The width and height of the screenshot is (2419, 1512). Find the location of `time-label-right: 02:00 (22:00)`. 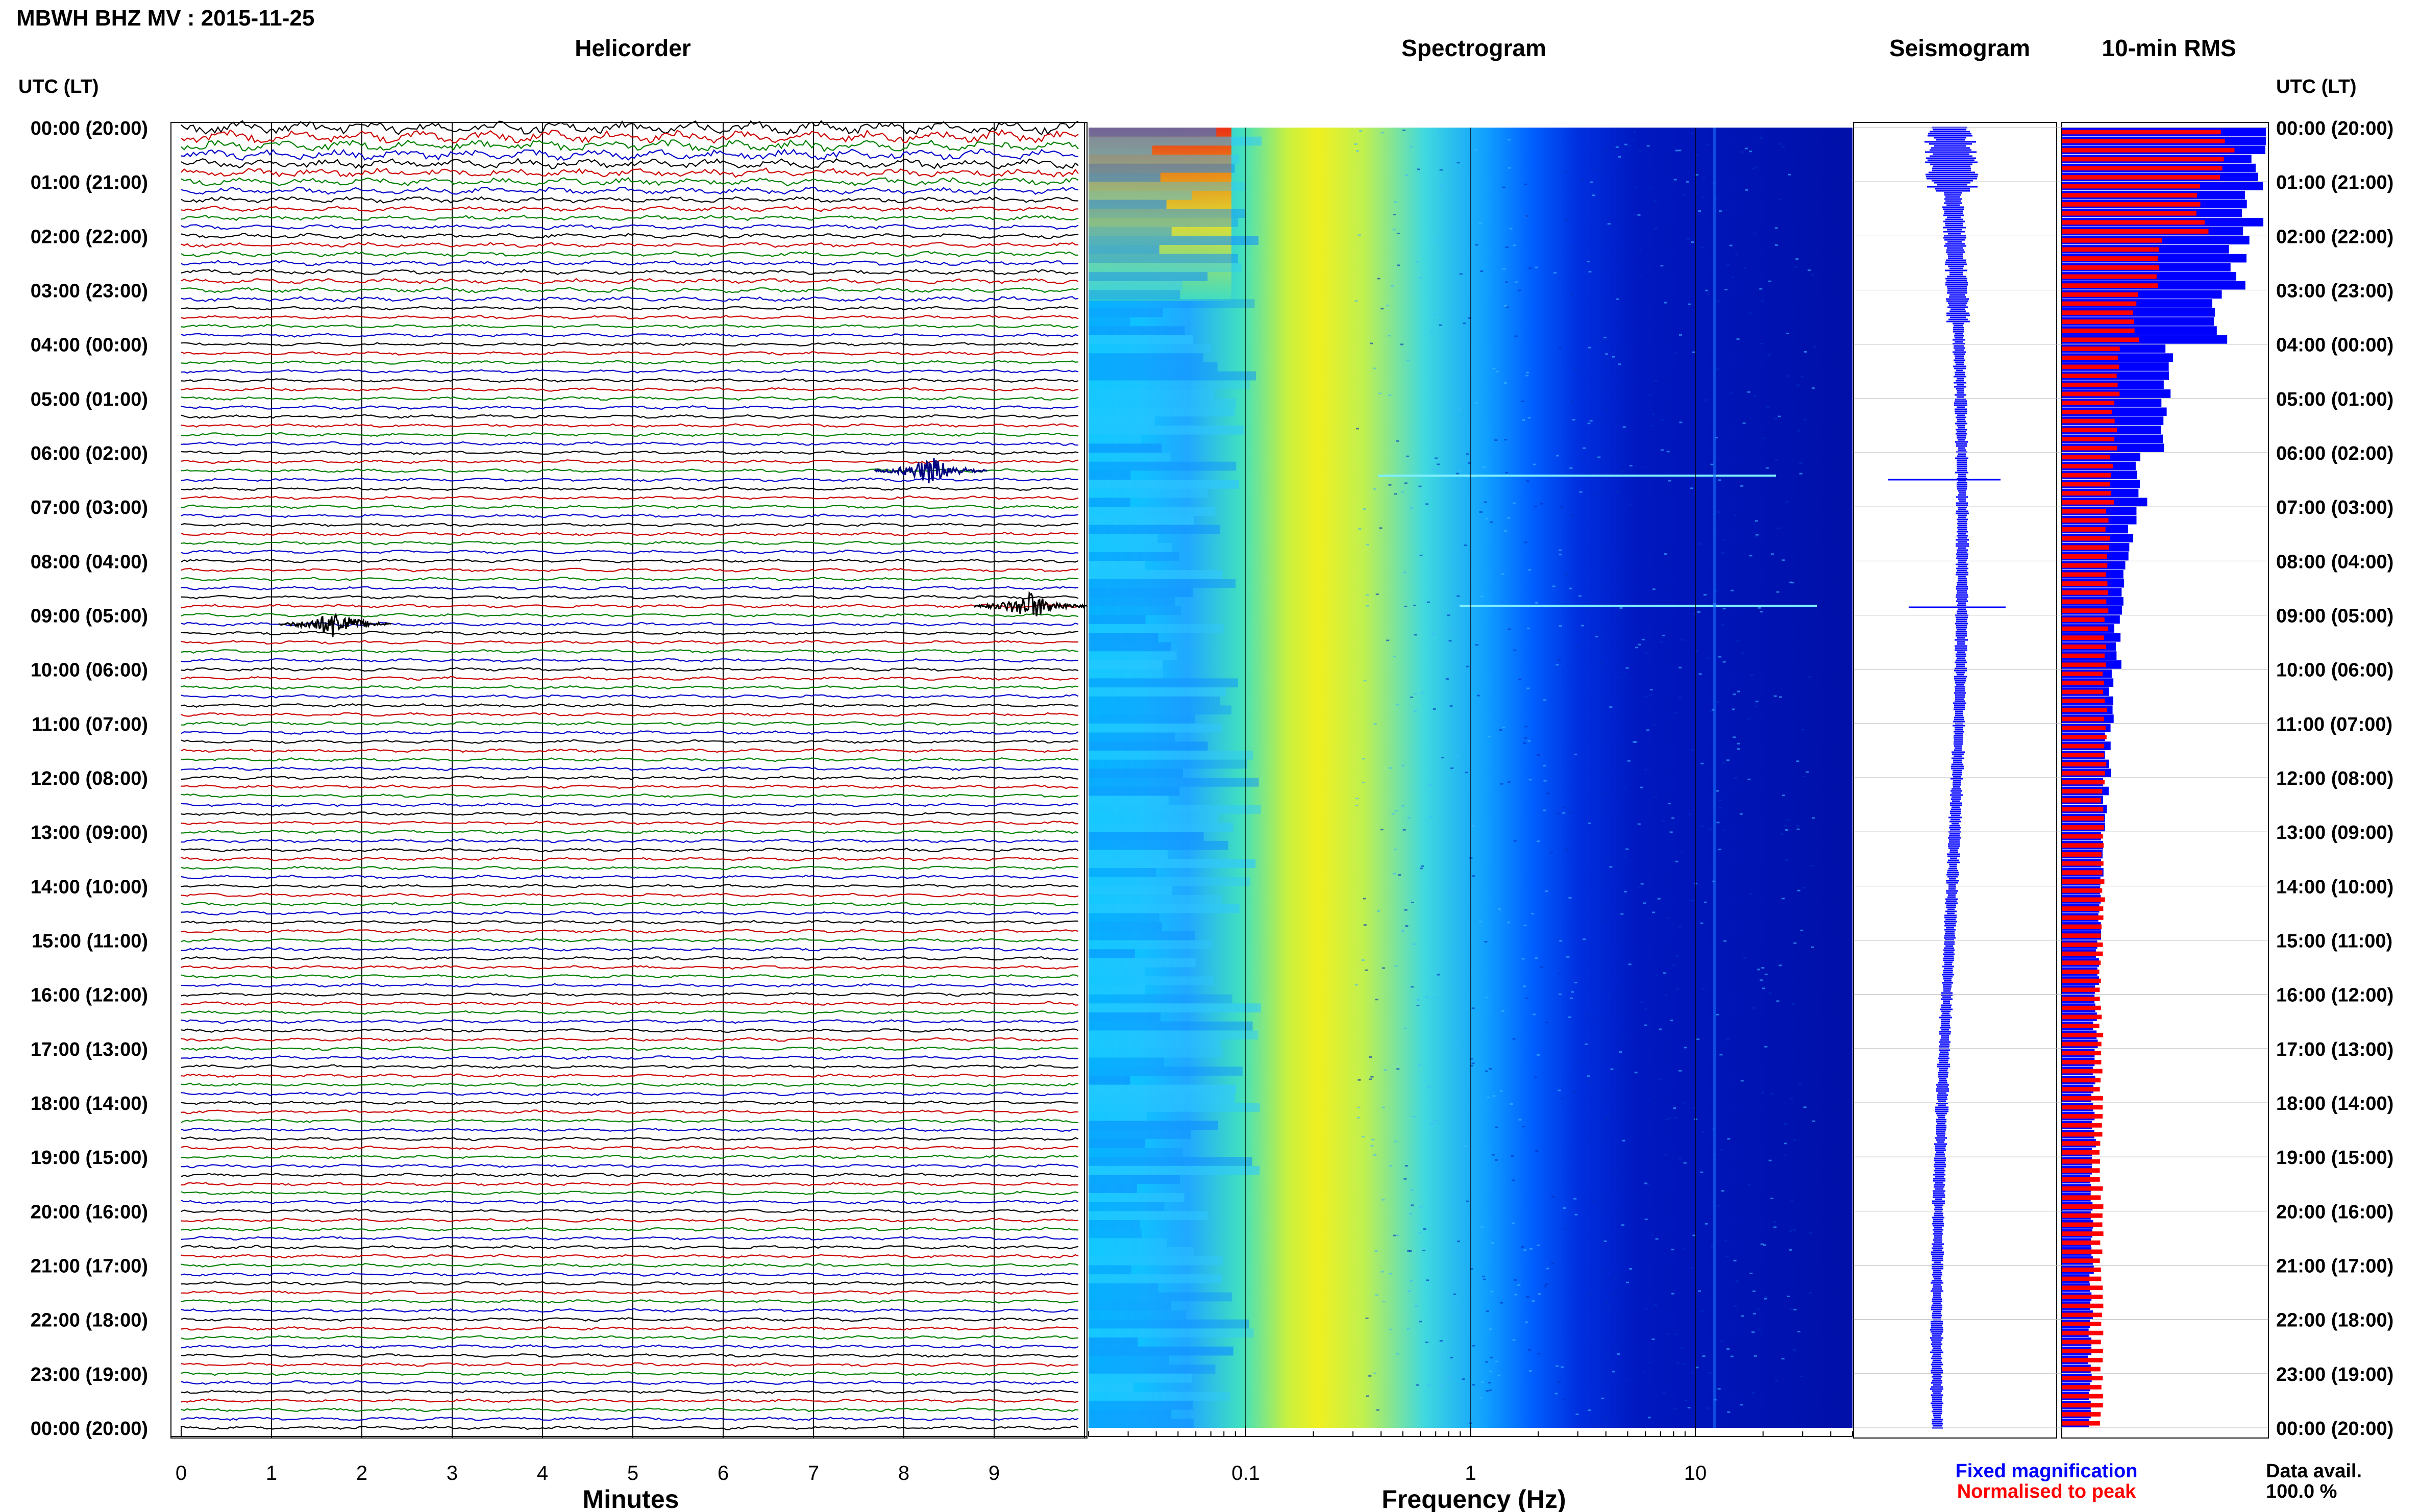

time-label-right: 02:00 (22:00) is located at coordinates (2334, 236).